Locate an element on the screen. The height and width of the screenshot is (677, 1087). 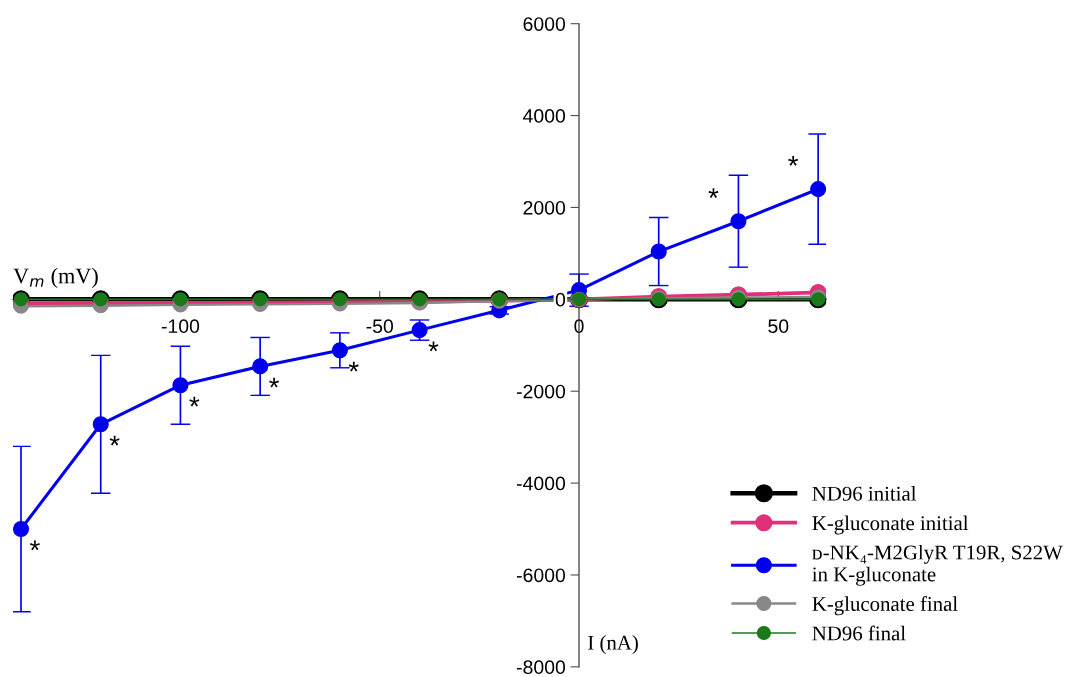
x-axis-title: V$_{m}$ (mV) is located at coordinates (55, 277).